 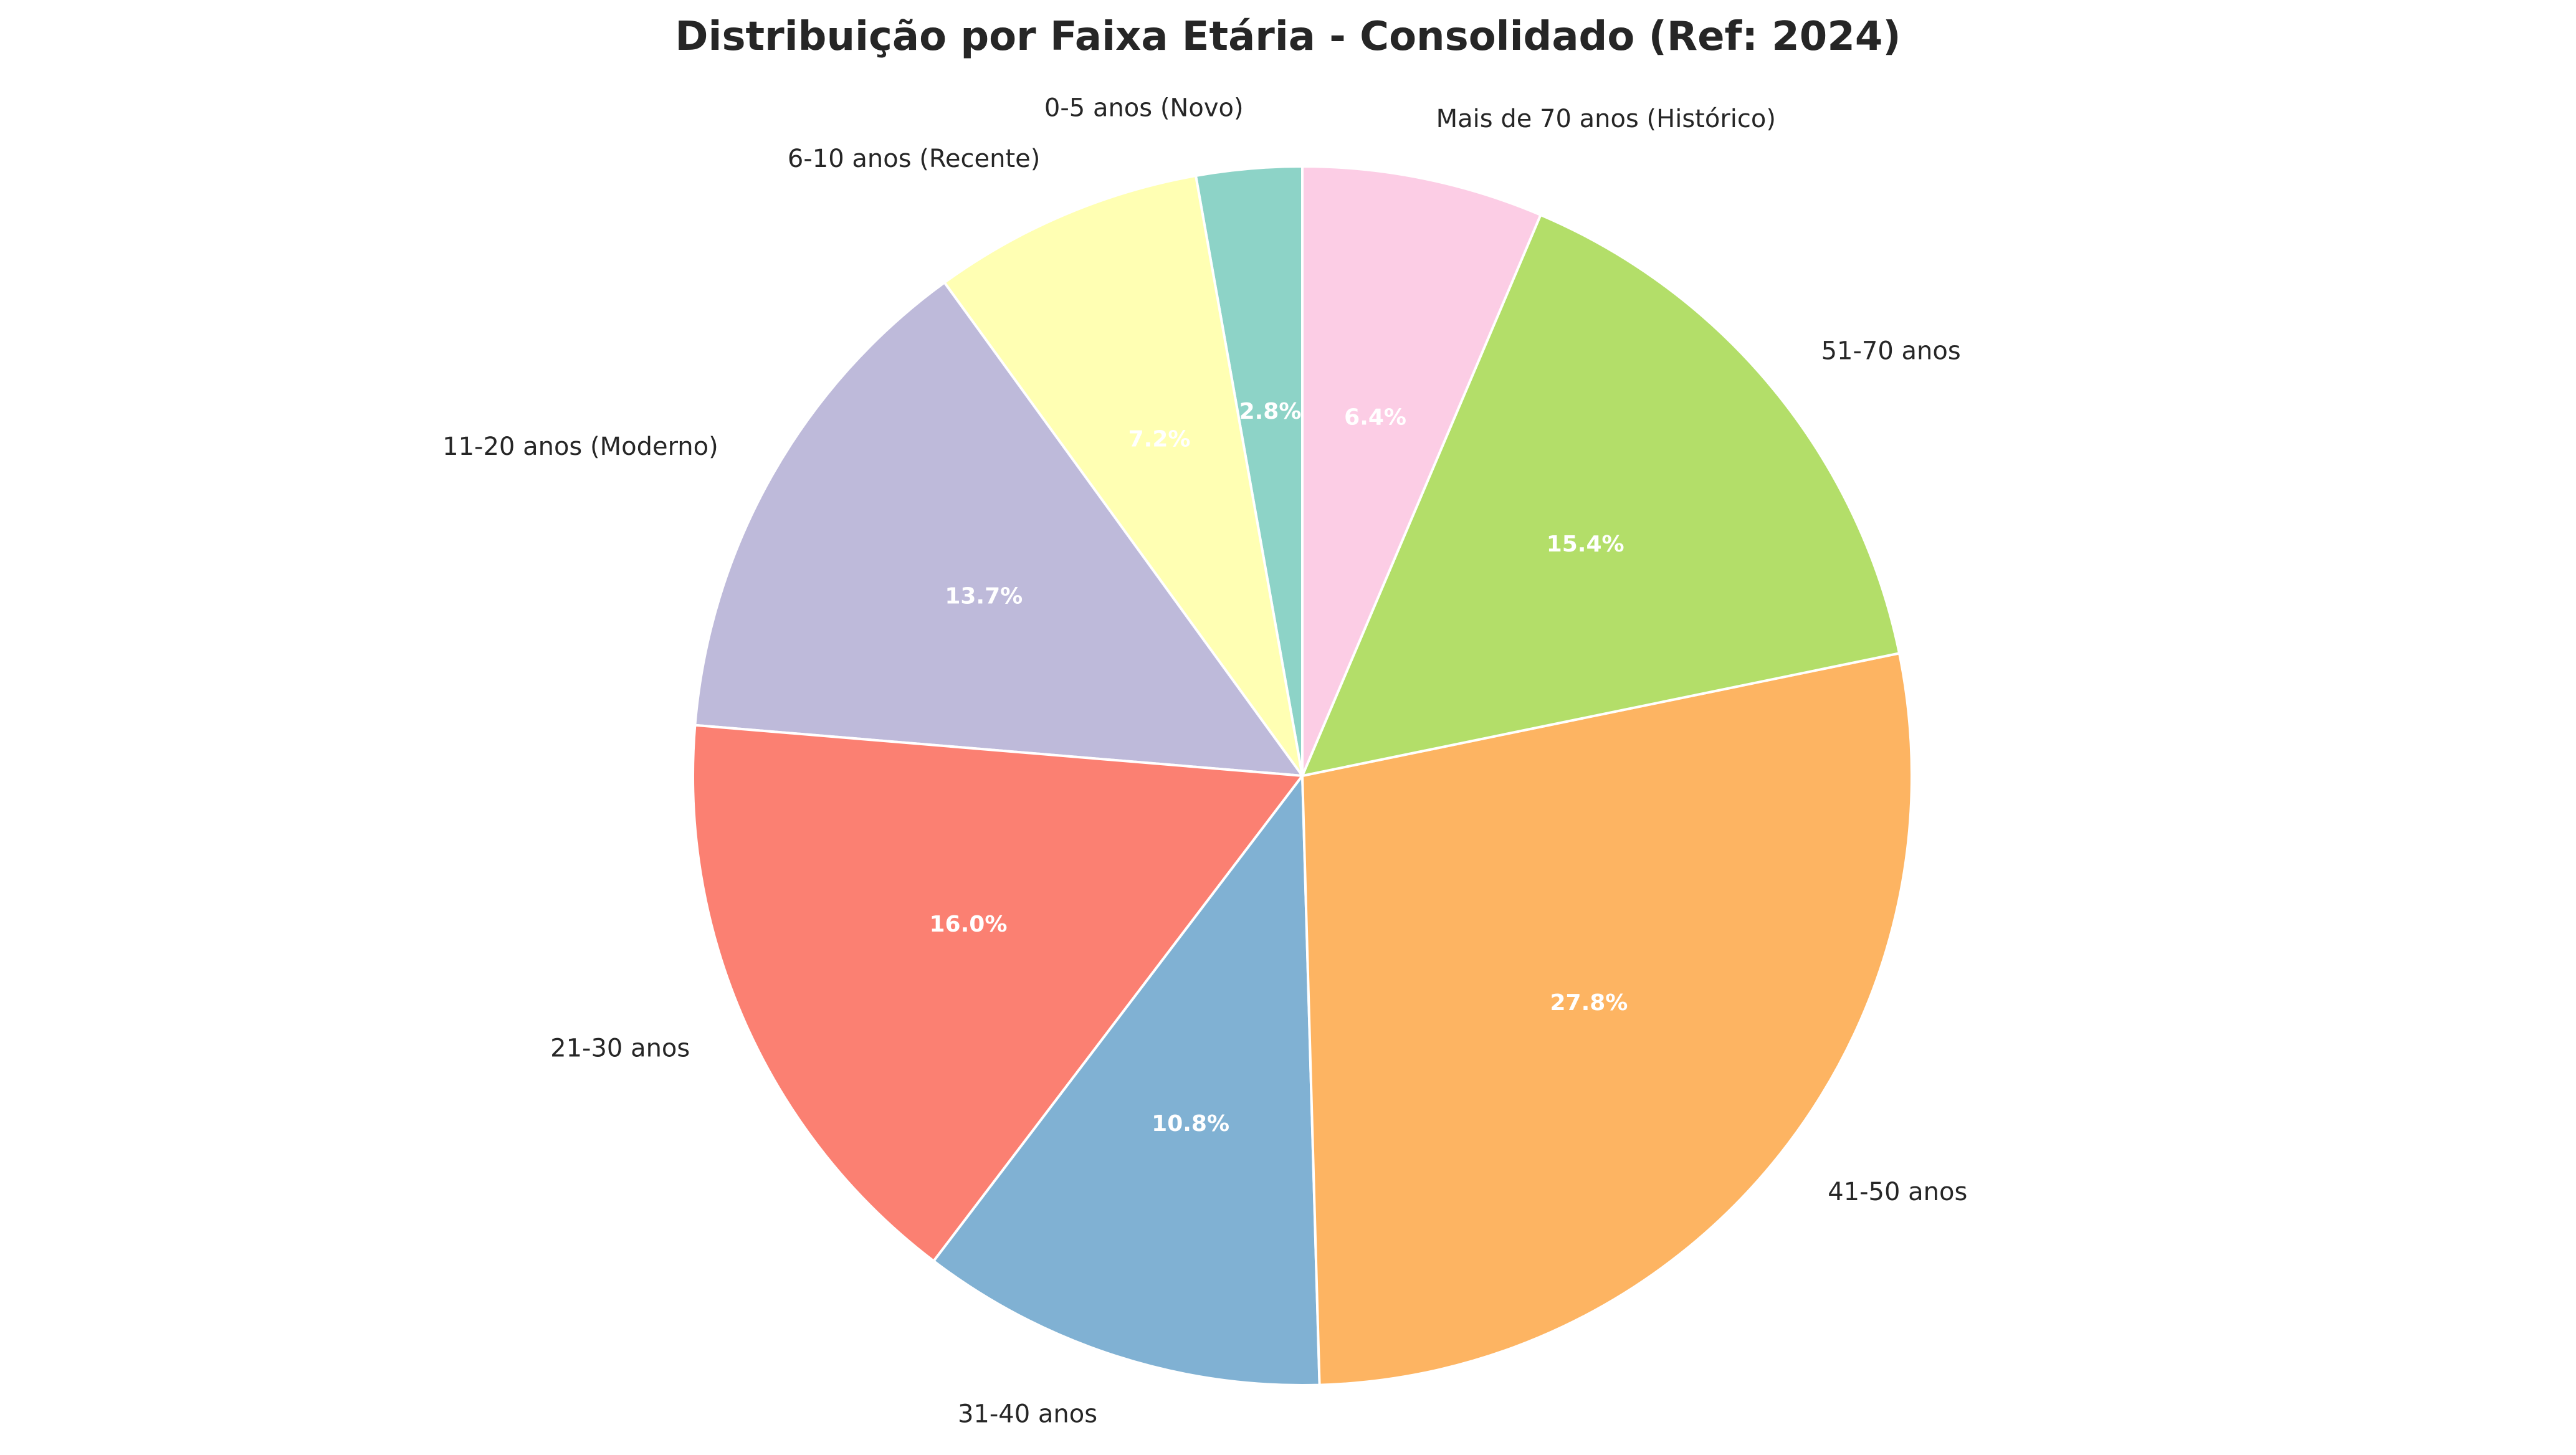 I want to click on pie-slice-label: 21-30 anos, so click(x=620, y=1048).